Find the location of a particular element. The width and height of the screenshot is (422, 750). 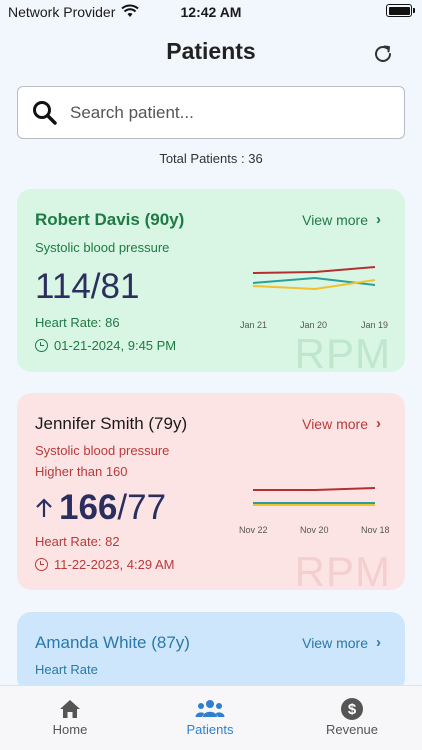

patient-name: Robert Davis (90y) is located at coordinates (110, 219).